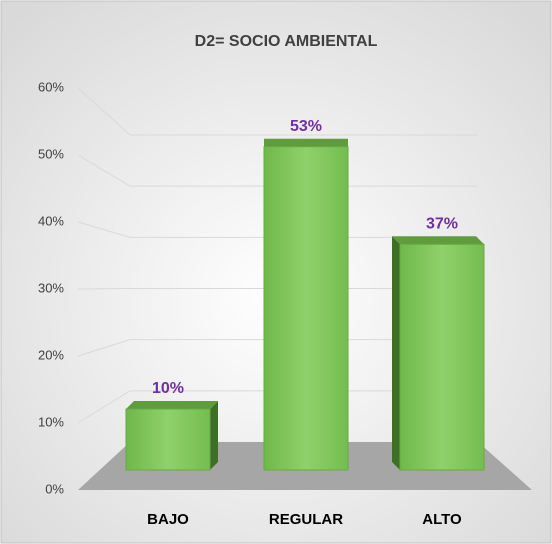  What do you see at coordinates (168, 519) in the screenshot?
I see `x-tick-label: BAJO` at bounding box center [168, 519].